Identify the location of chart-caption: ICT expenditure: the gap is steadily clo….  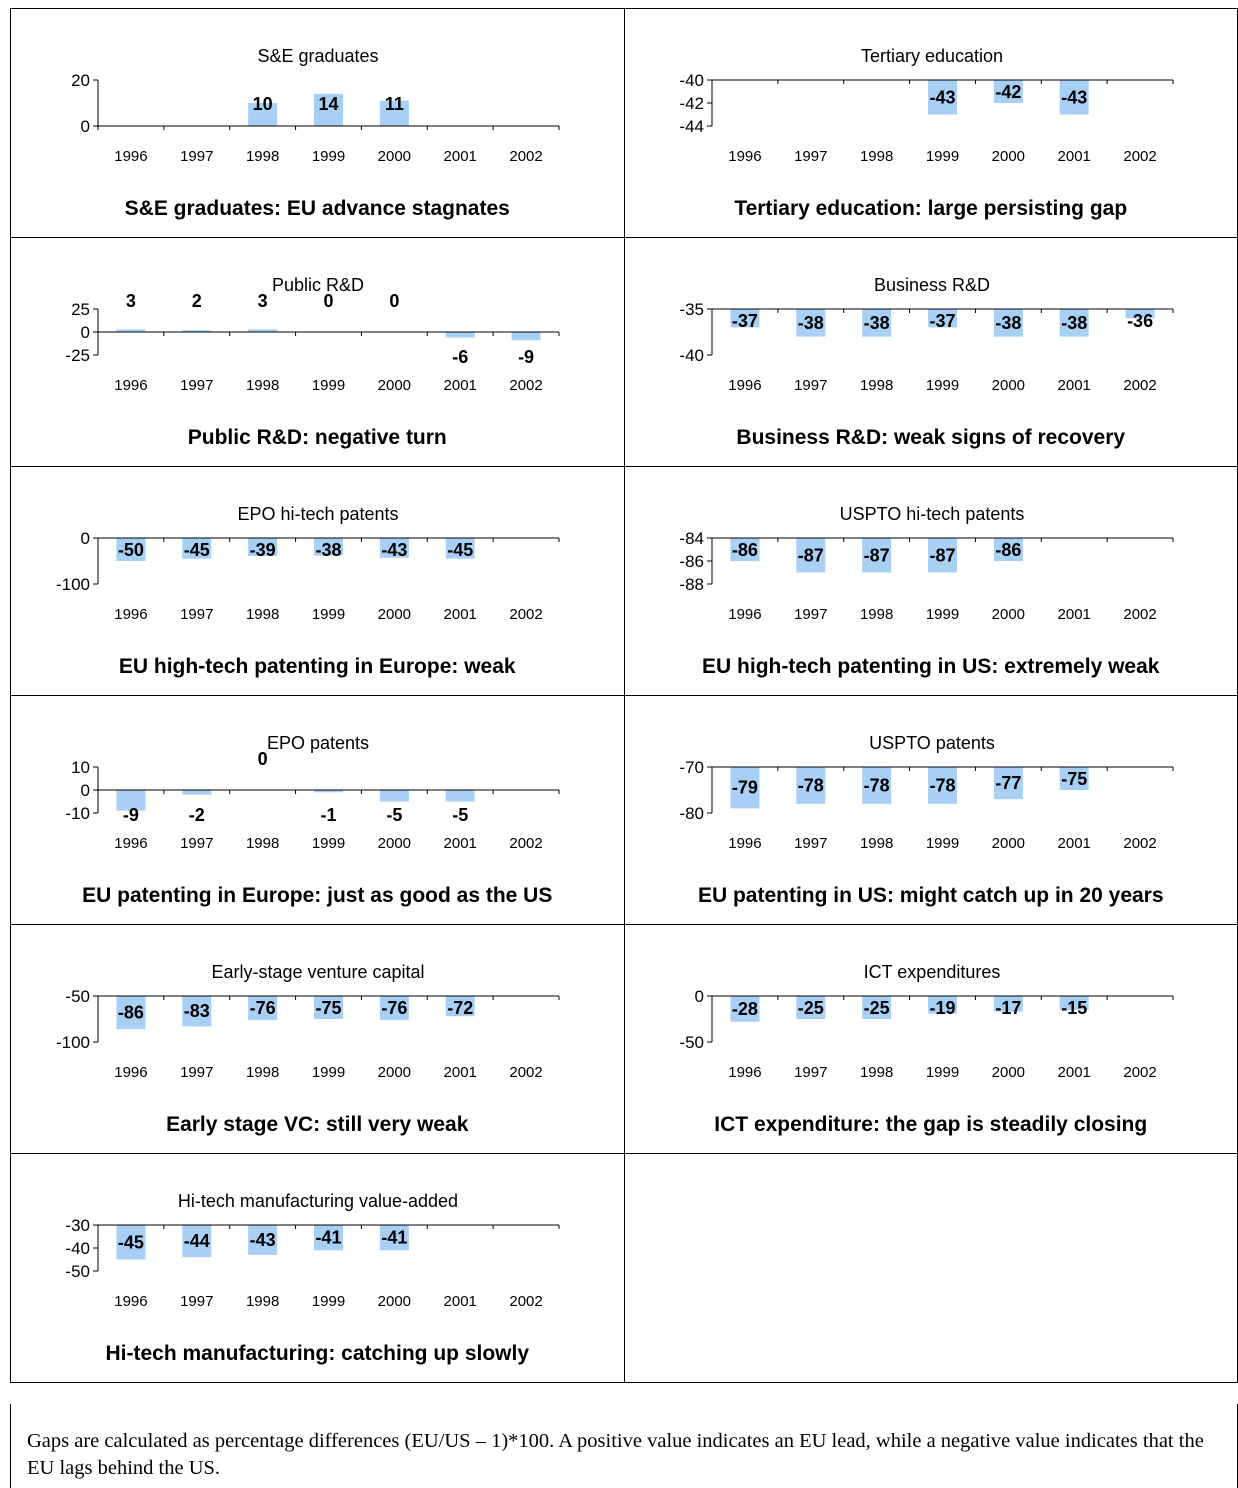
(931, 1124).